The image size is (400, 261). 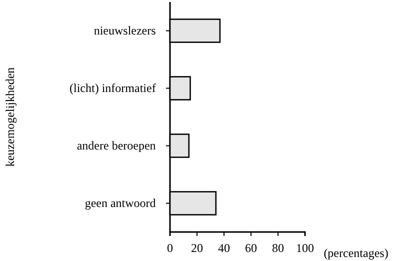 What do you see at coordinates (356, 253) in the screenshot?
I see `x-axis-title: (percentages)` at bounding box center [356, 253].